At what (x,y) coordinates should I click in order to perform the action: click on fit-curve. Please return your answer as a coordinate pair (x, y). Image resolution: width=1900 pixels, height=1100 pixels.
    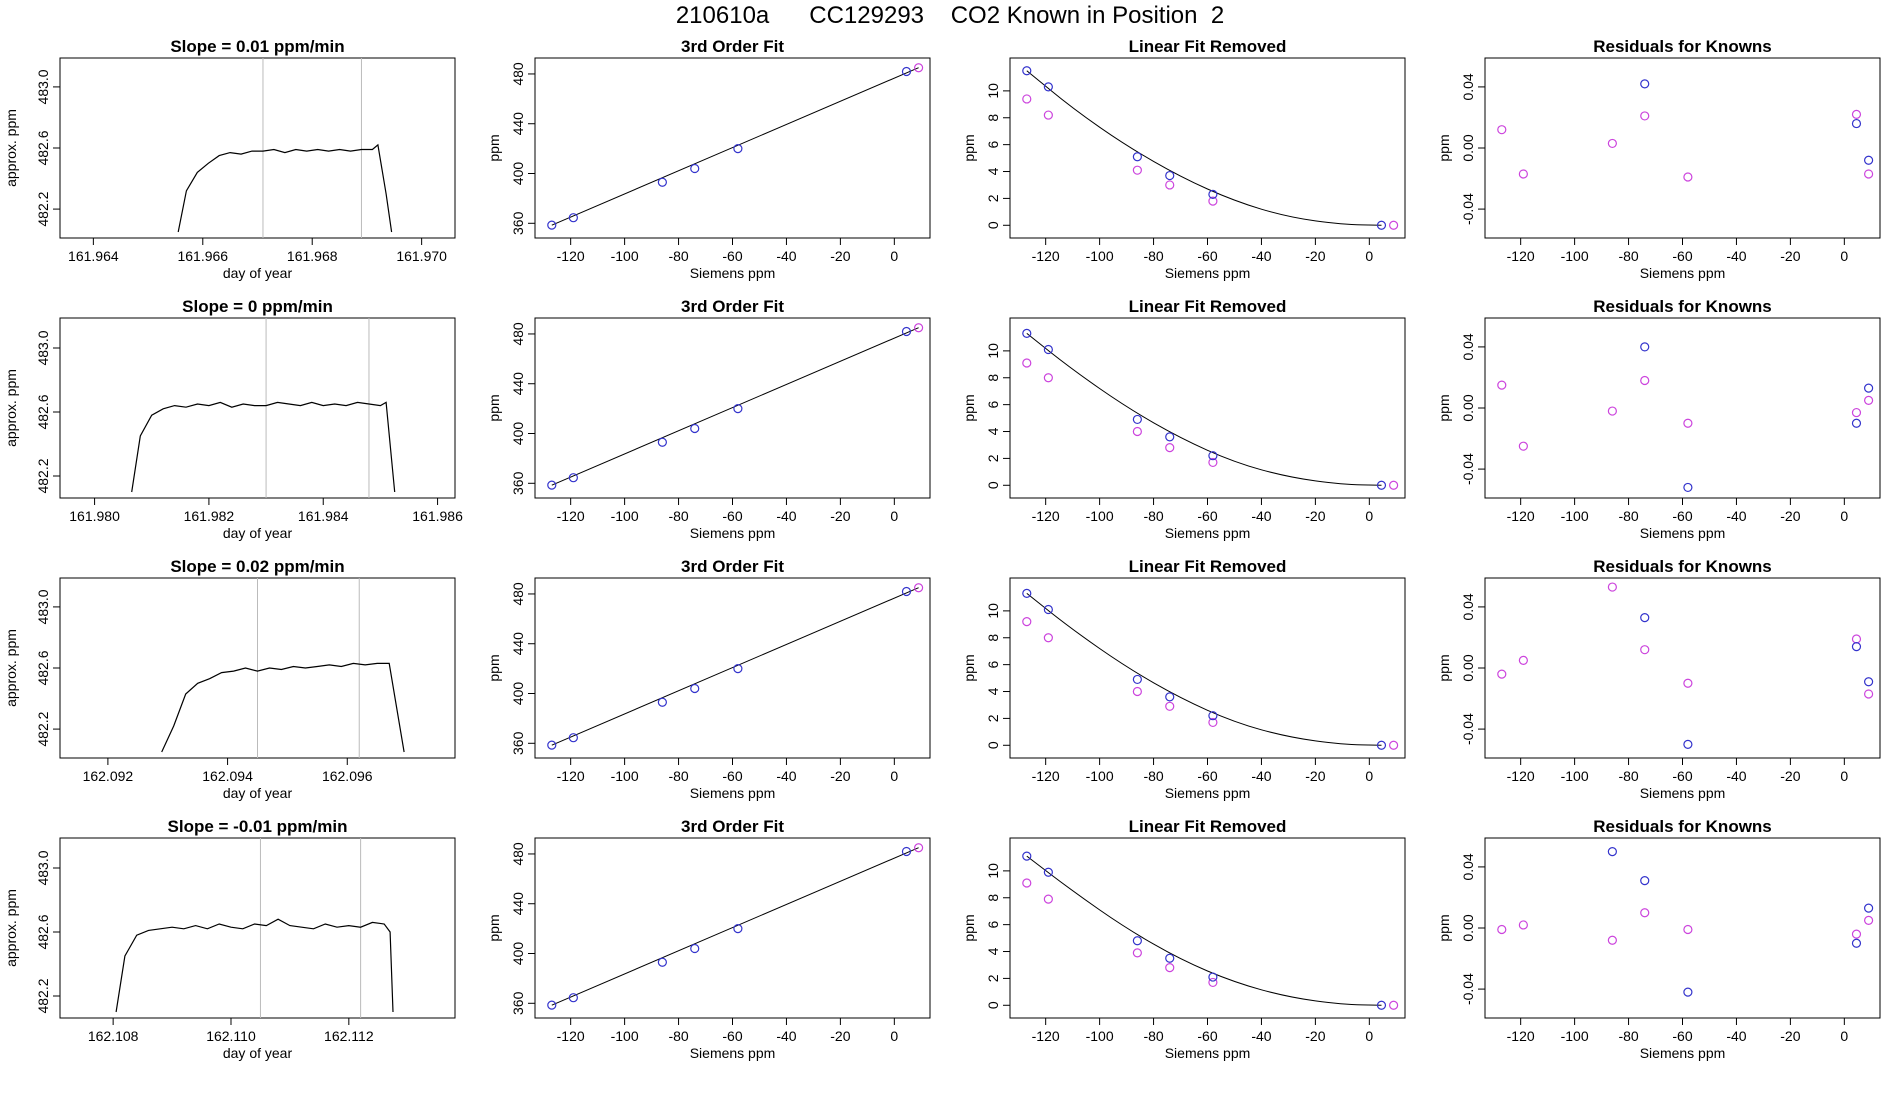
    Looking at the image, I should click on (1204, 669).